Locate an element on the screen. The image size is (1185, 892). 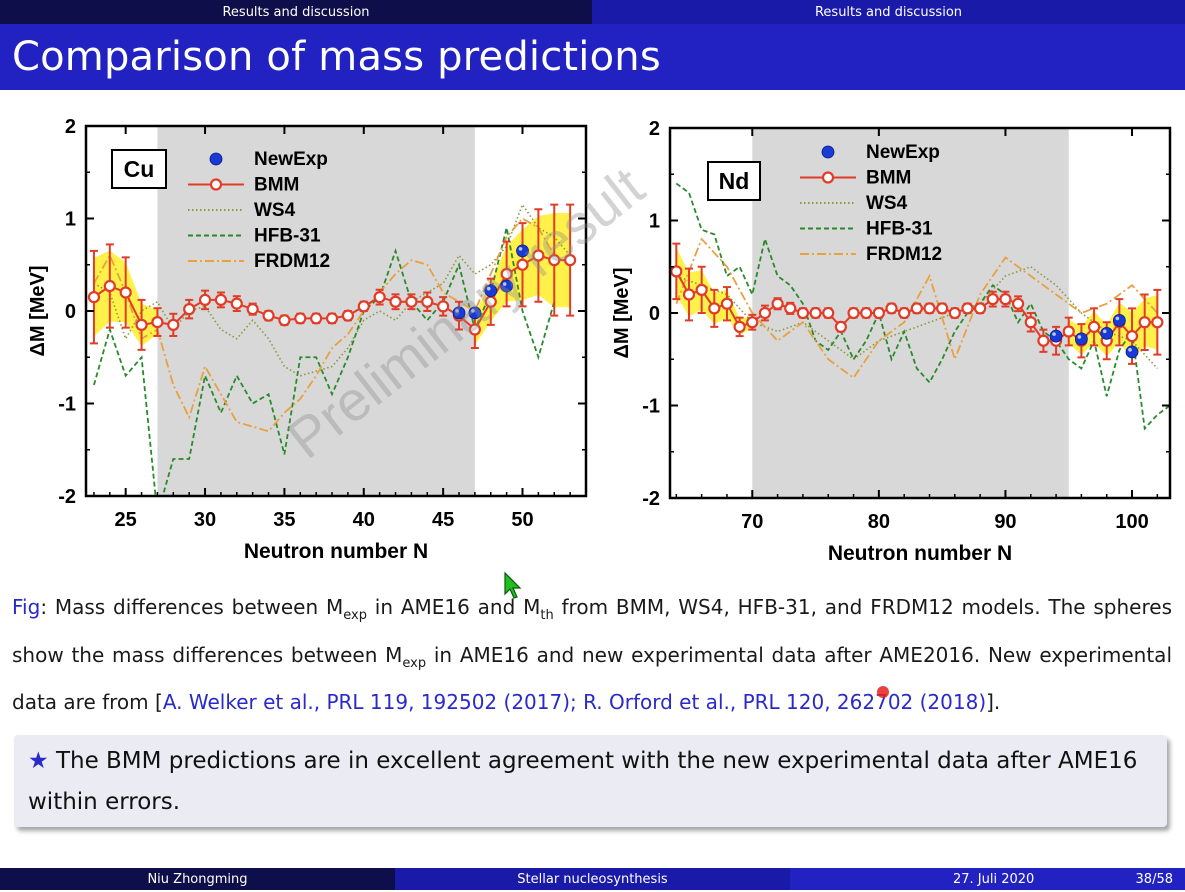
title-band: Comparison of mass predictions is located at coordinates (592, 57).